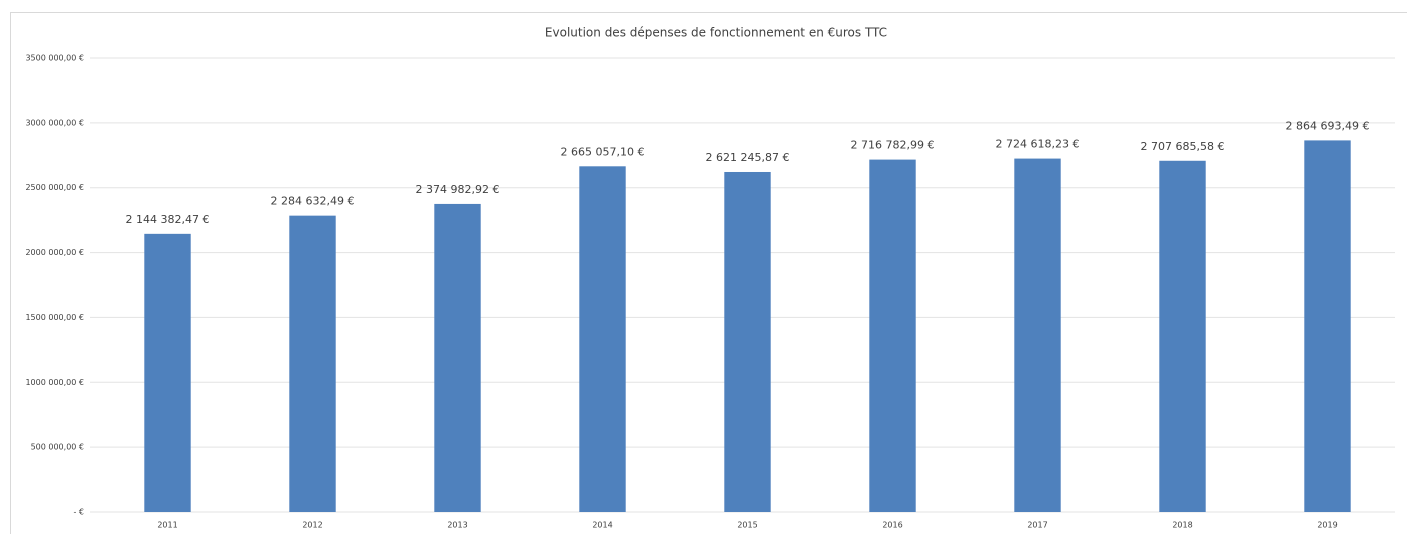  I want to click on y-tick-label: 2500 000,00 €, so click(54, 187).